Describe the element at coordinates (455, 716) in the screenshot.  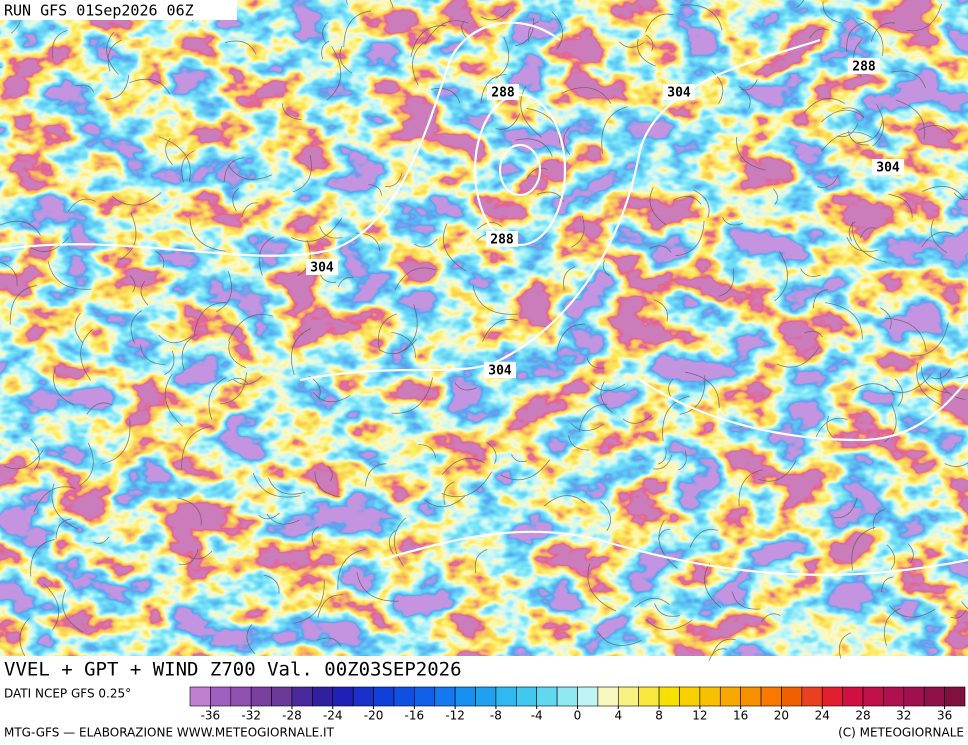
I see `colorbar-tick-label: -12` at that location.